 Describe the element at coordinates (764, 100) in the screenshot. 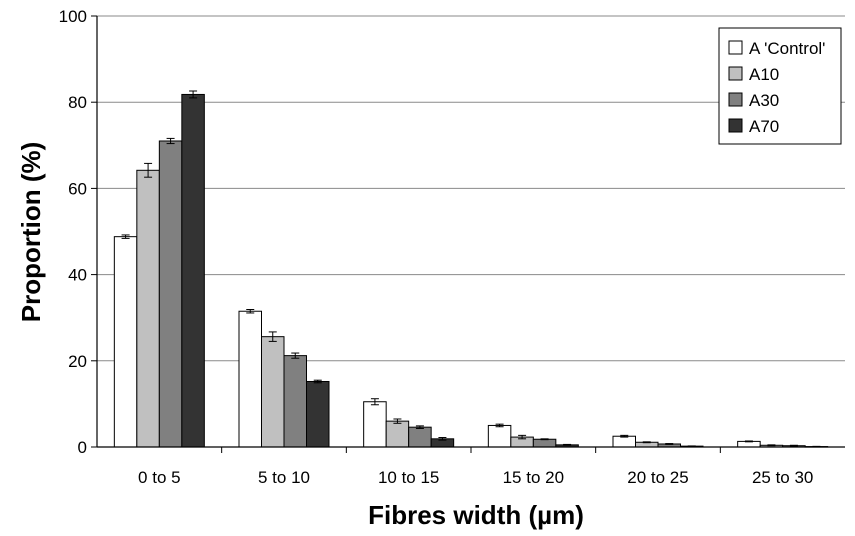

I see `legend-label: A30` at that location.